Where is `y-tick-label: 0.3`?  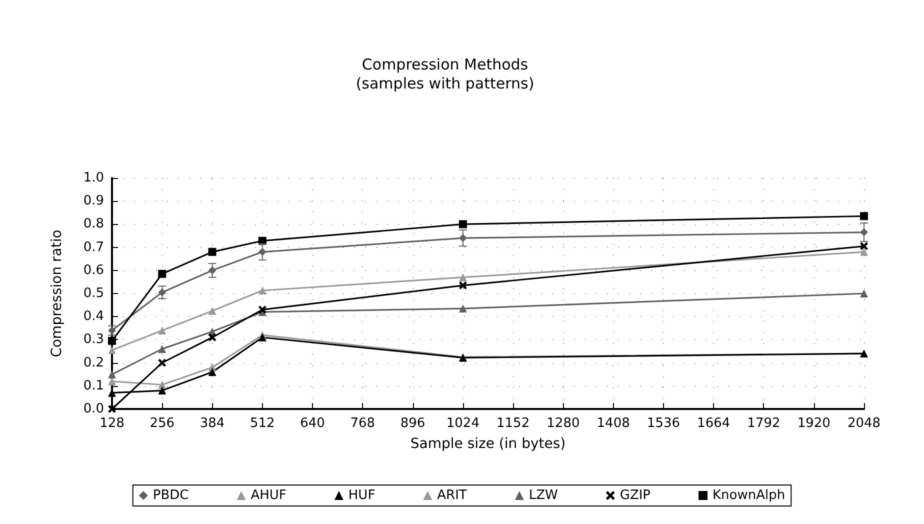 y-tick-label: 0.3 is located at coordinates (93, 340).